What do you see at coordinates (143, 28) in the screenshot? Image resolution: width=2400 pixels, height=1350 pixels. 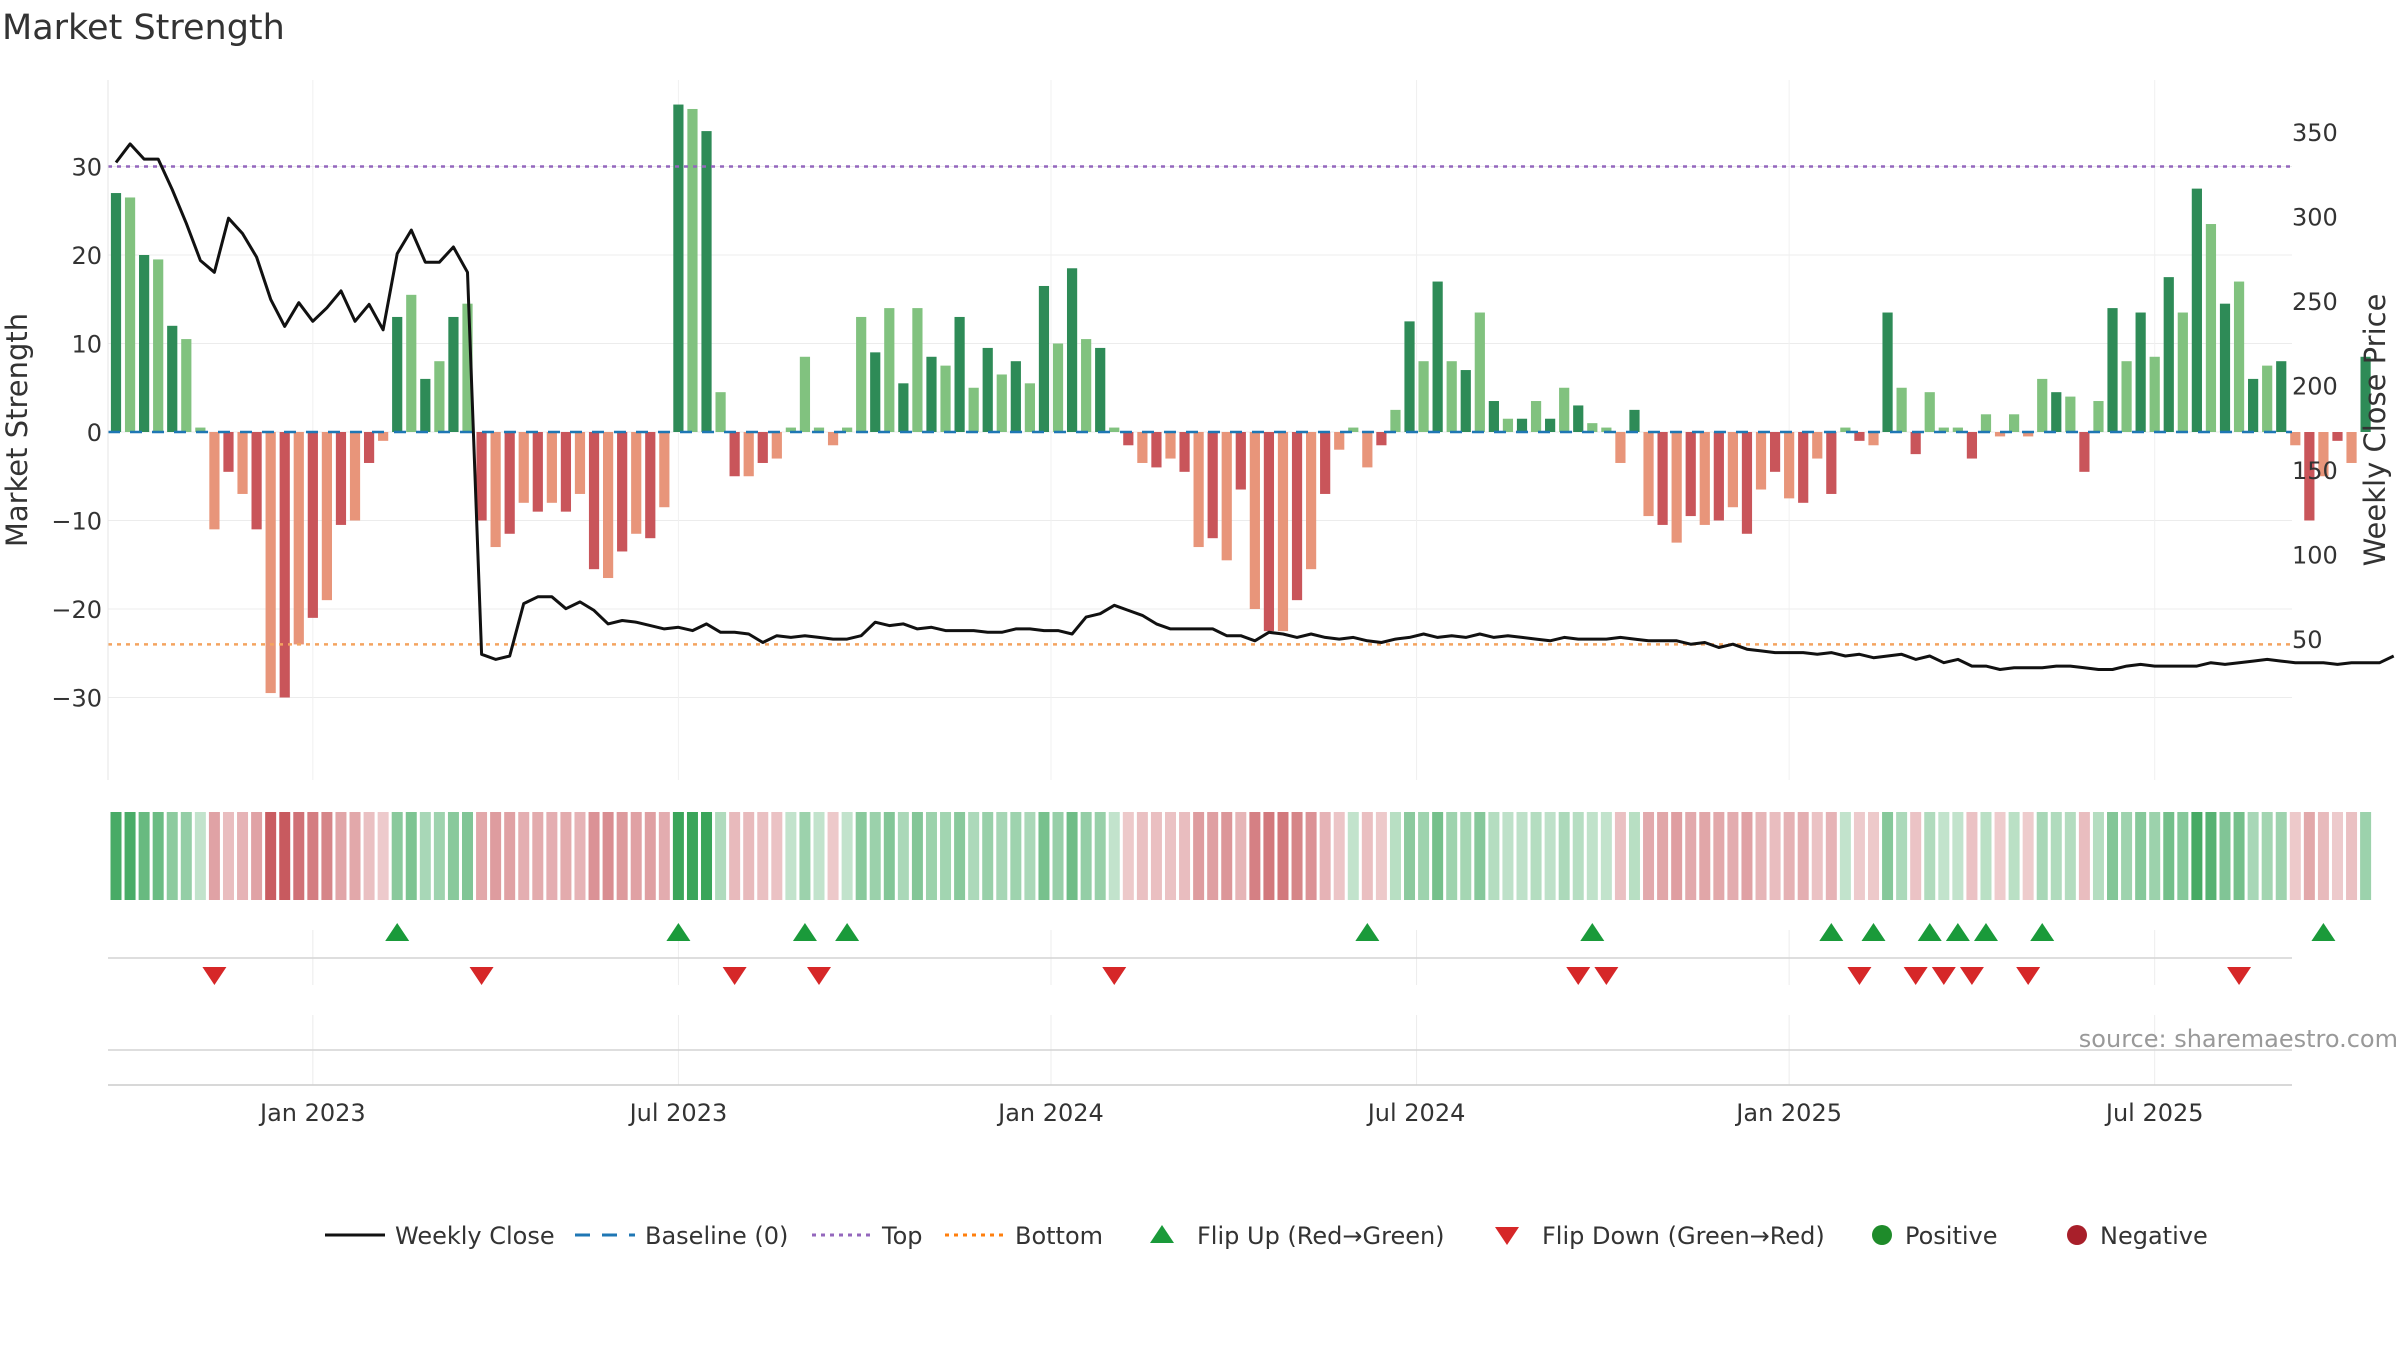 I see `chart-title: Market Strength` at bounding box center [143, 28].